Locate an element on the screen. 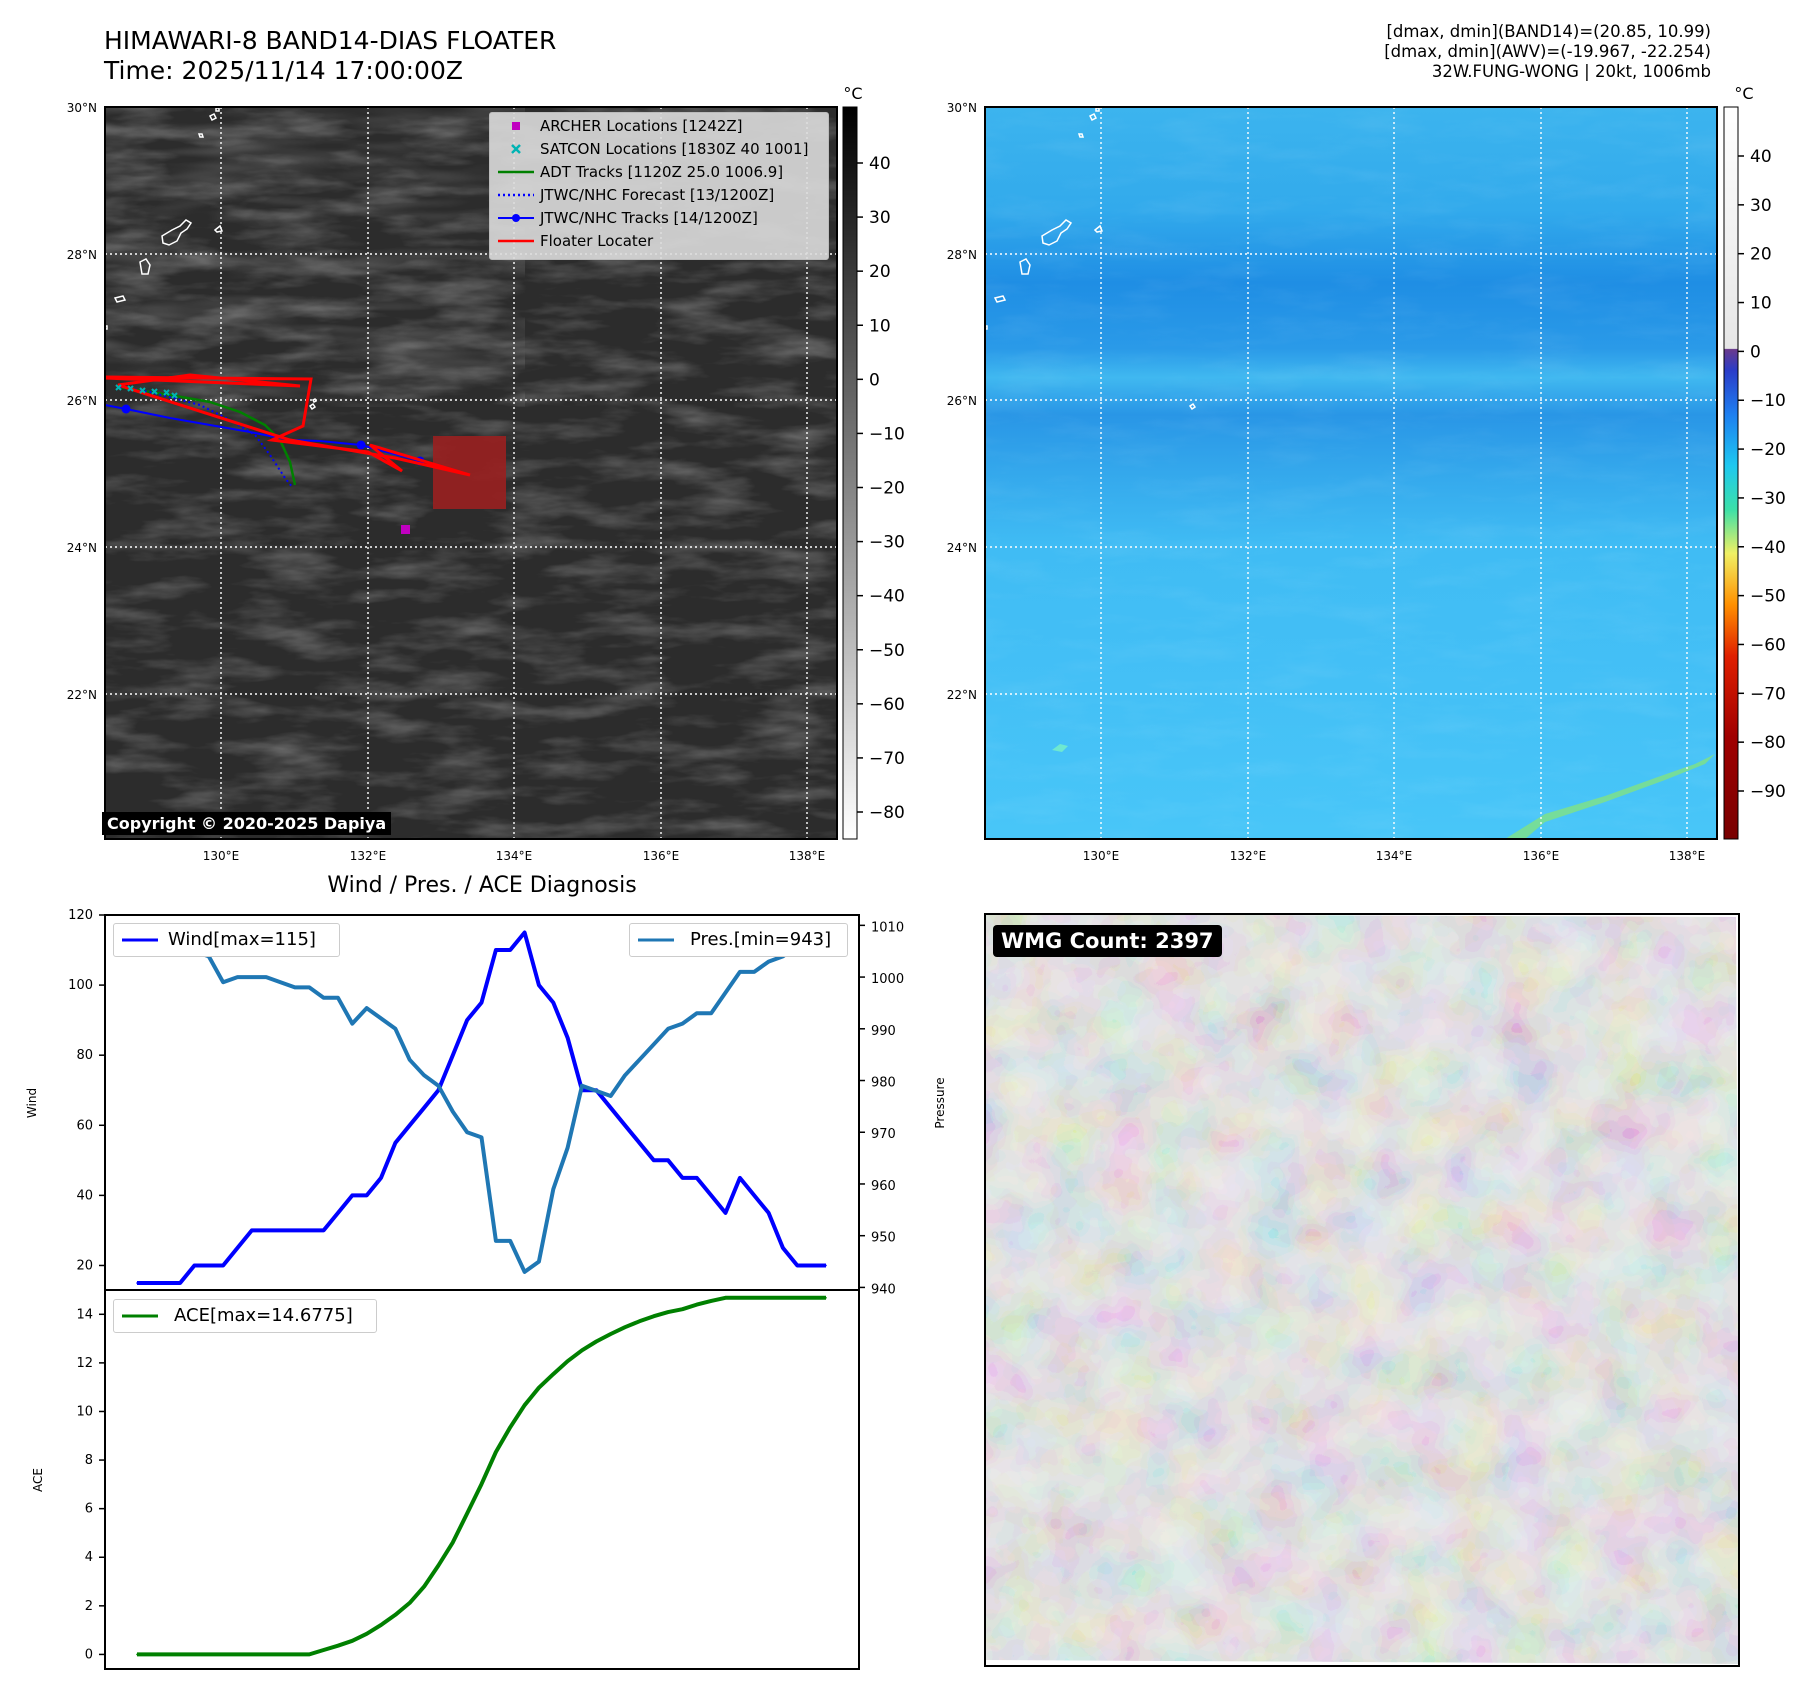 This screenshot has height=1695, width=1797. map2-colorbar is located at coordinates (1731, 473).